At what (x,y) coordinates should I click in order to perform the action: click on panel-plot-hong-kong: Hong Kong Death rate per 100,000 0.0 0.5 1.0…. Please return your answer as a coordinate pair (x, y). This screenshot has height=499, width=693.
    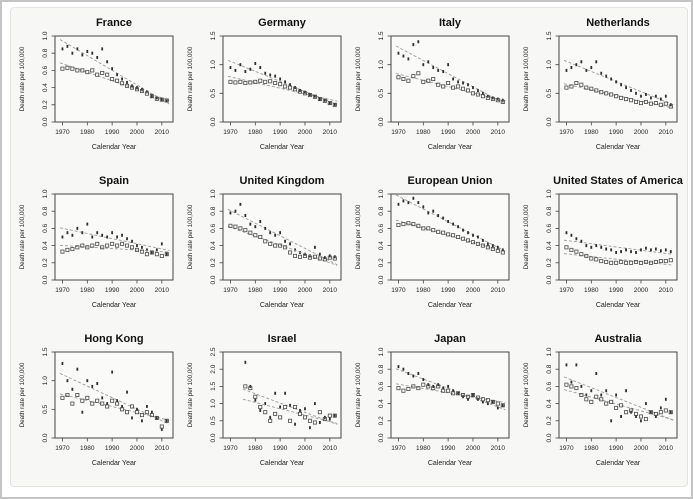
    Looking at the image, I should click on (96, 400).